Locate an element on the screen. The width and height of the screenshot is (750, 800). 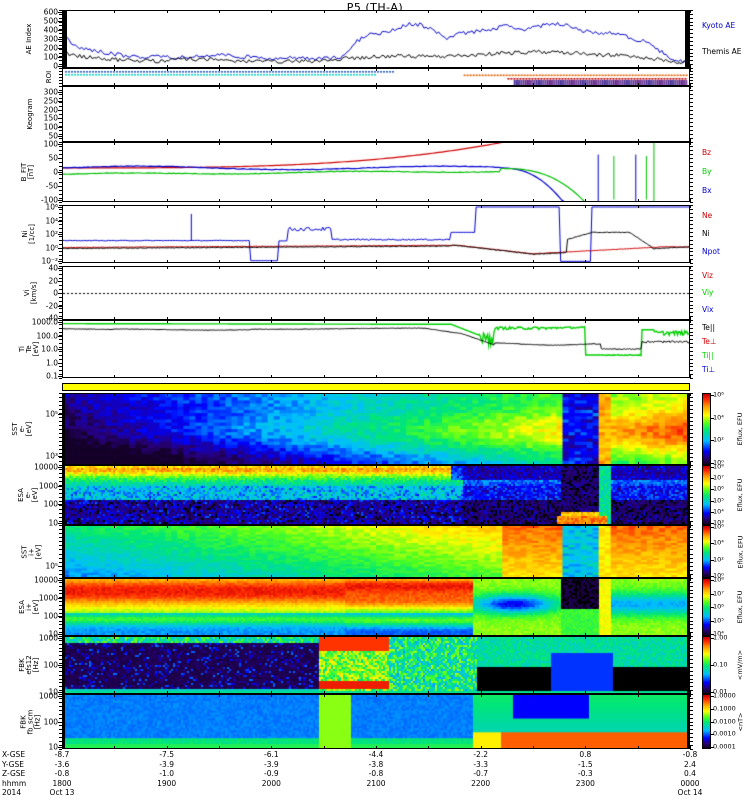
legend-bfit-Bz: Bz is located at coordinates (707, 153).